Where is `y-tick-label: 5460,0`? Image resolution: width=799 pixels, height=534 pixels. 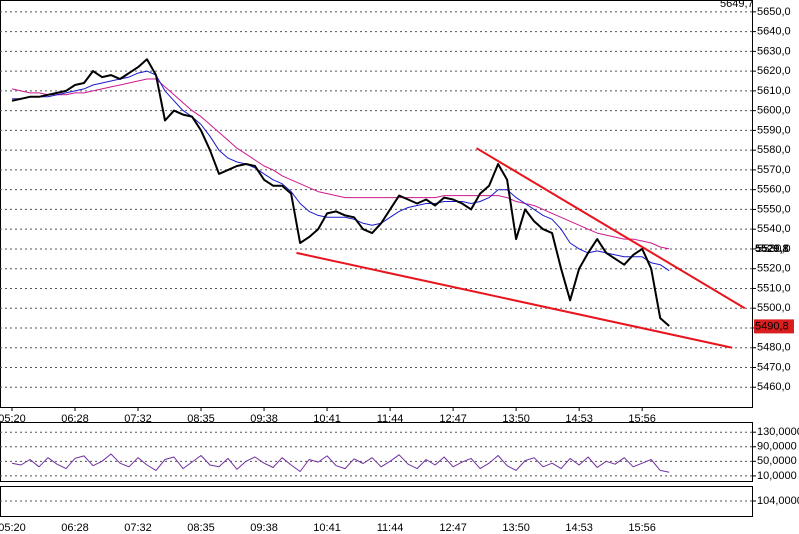 y-tick-label: 5460,0 is located at coordinates (774, 387).